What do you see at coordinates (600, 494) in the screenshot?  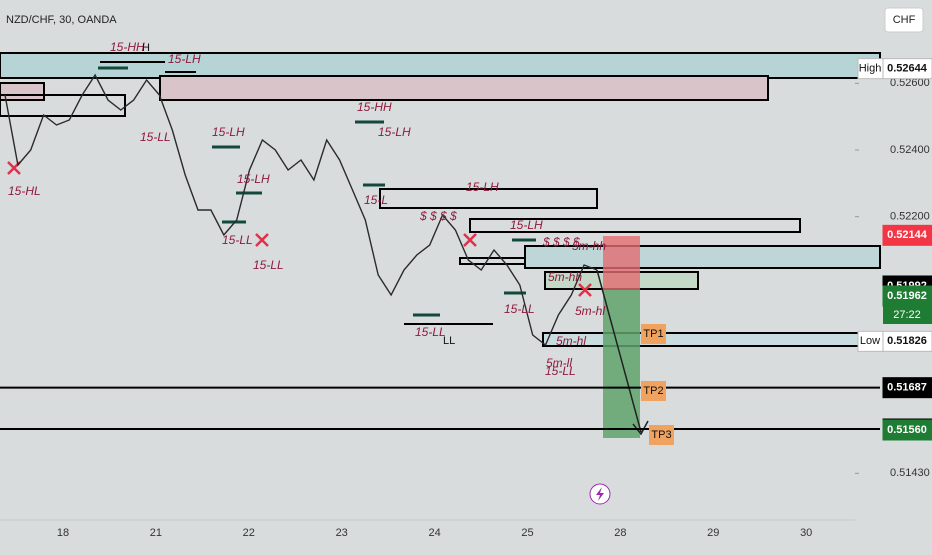 I see `event-bolt` at bounding box center [600, 494].